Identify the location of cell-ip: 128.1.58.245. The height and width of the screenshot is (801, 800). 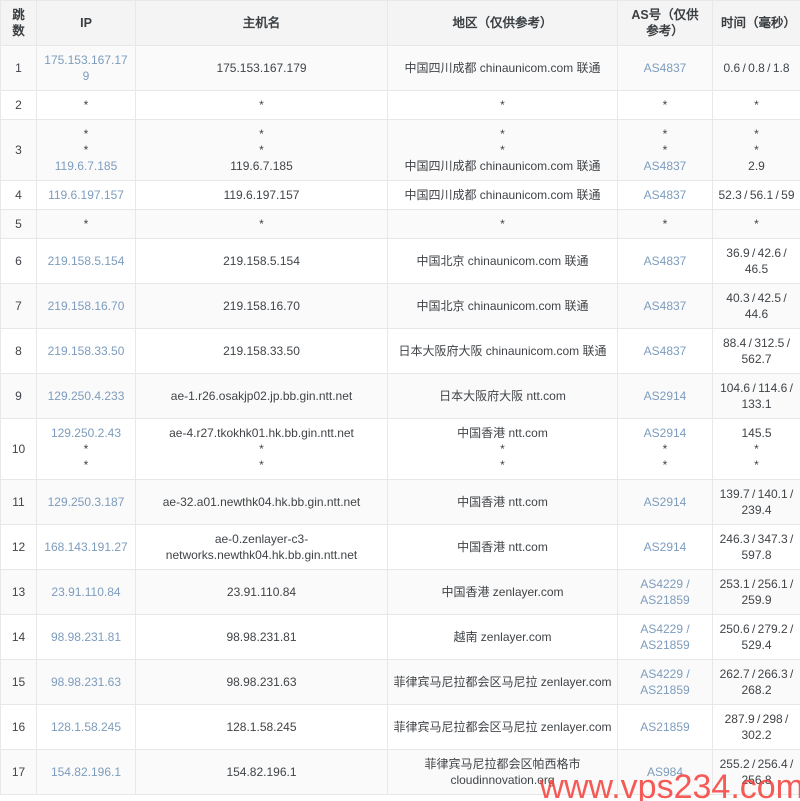
(86, 727).